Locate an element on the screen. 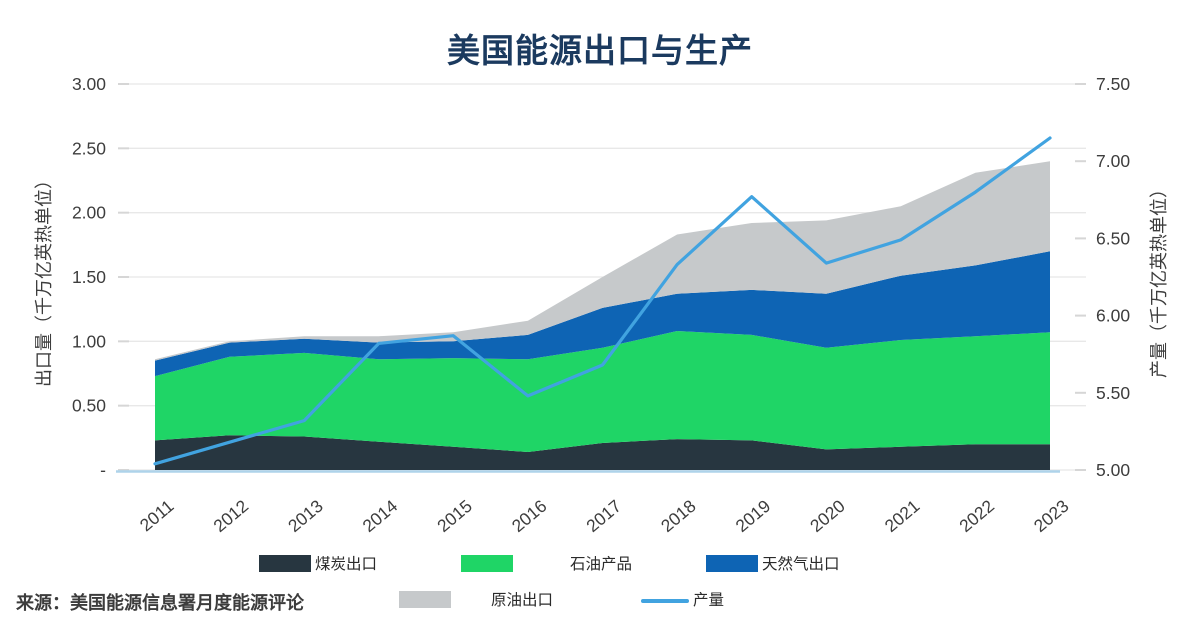  svg-text: 0.50 is located at coordinates (89, 406).